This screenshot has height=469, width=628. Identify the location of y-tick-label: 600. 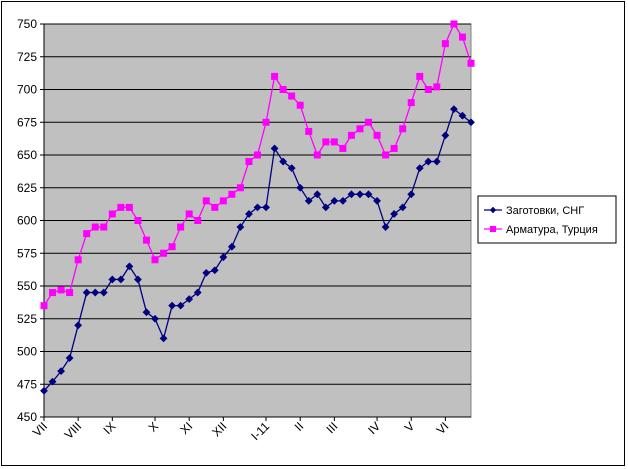
(27, 221).